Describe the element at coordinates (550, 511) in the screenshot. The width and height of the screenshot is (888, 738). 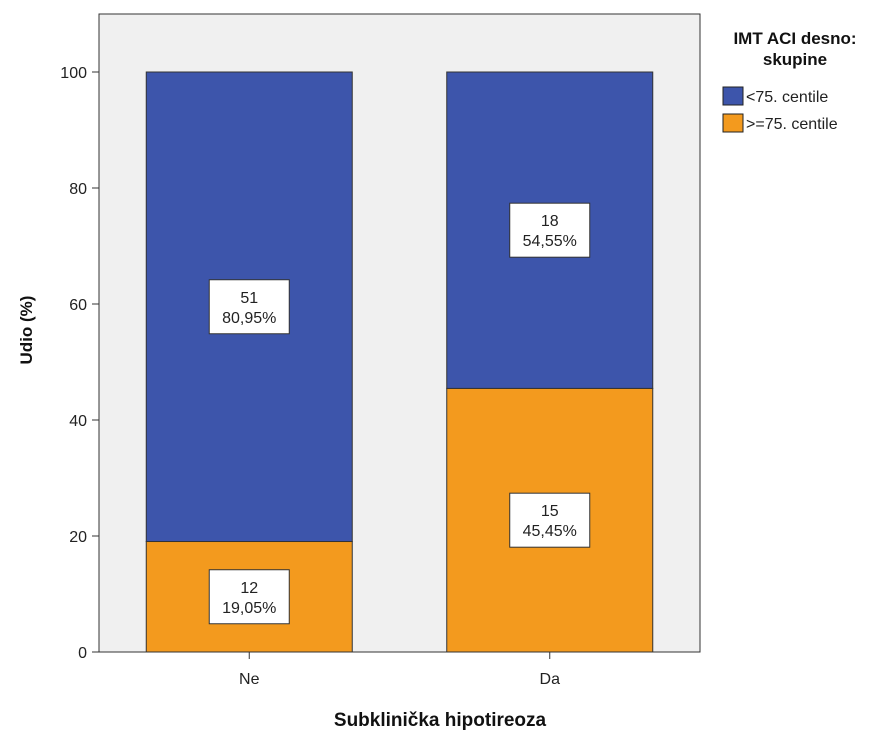
I see `data-label-count: 15` at that location.